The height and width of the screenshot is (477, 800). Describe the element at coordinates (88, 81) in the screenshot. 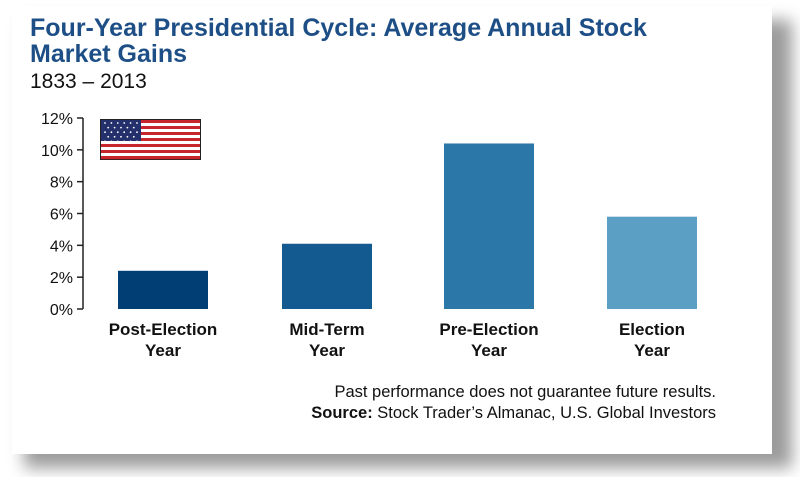

I see `chart-subtitle: 1833 – 2013` at that location.